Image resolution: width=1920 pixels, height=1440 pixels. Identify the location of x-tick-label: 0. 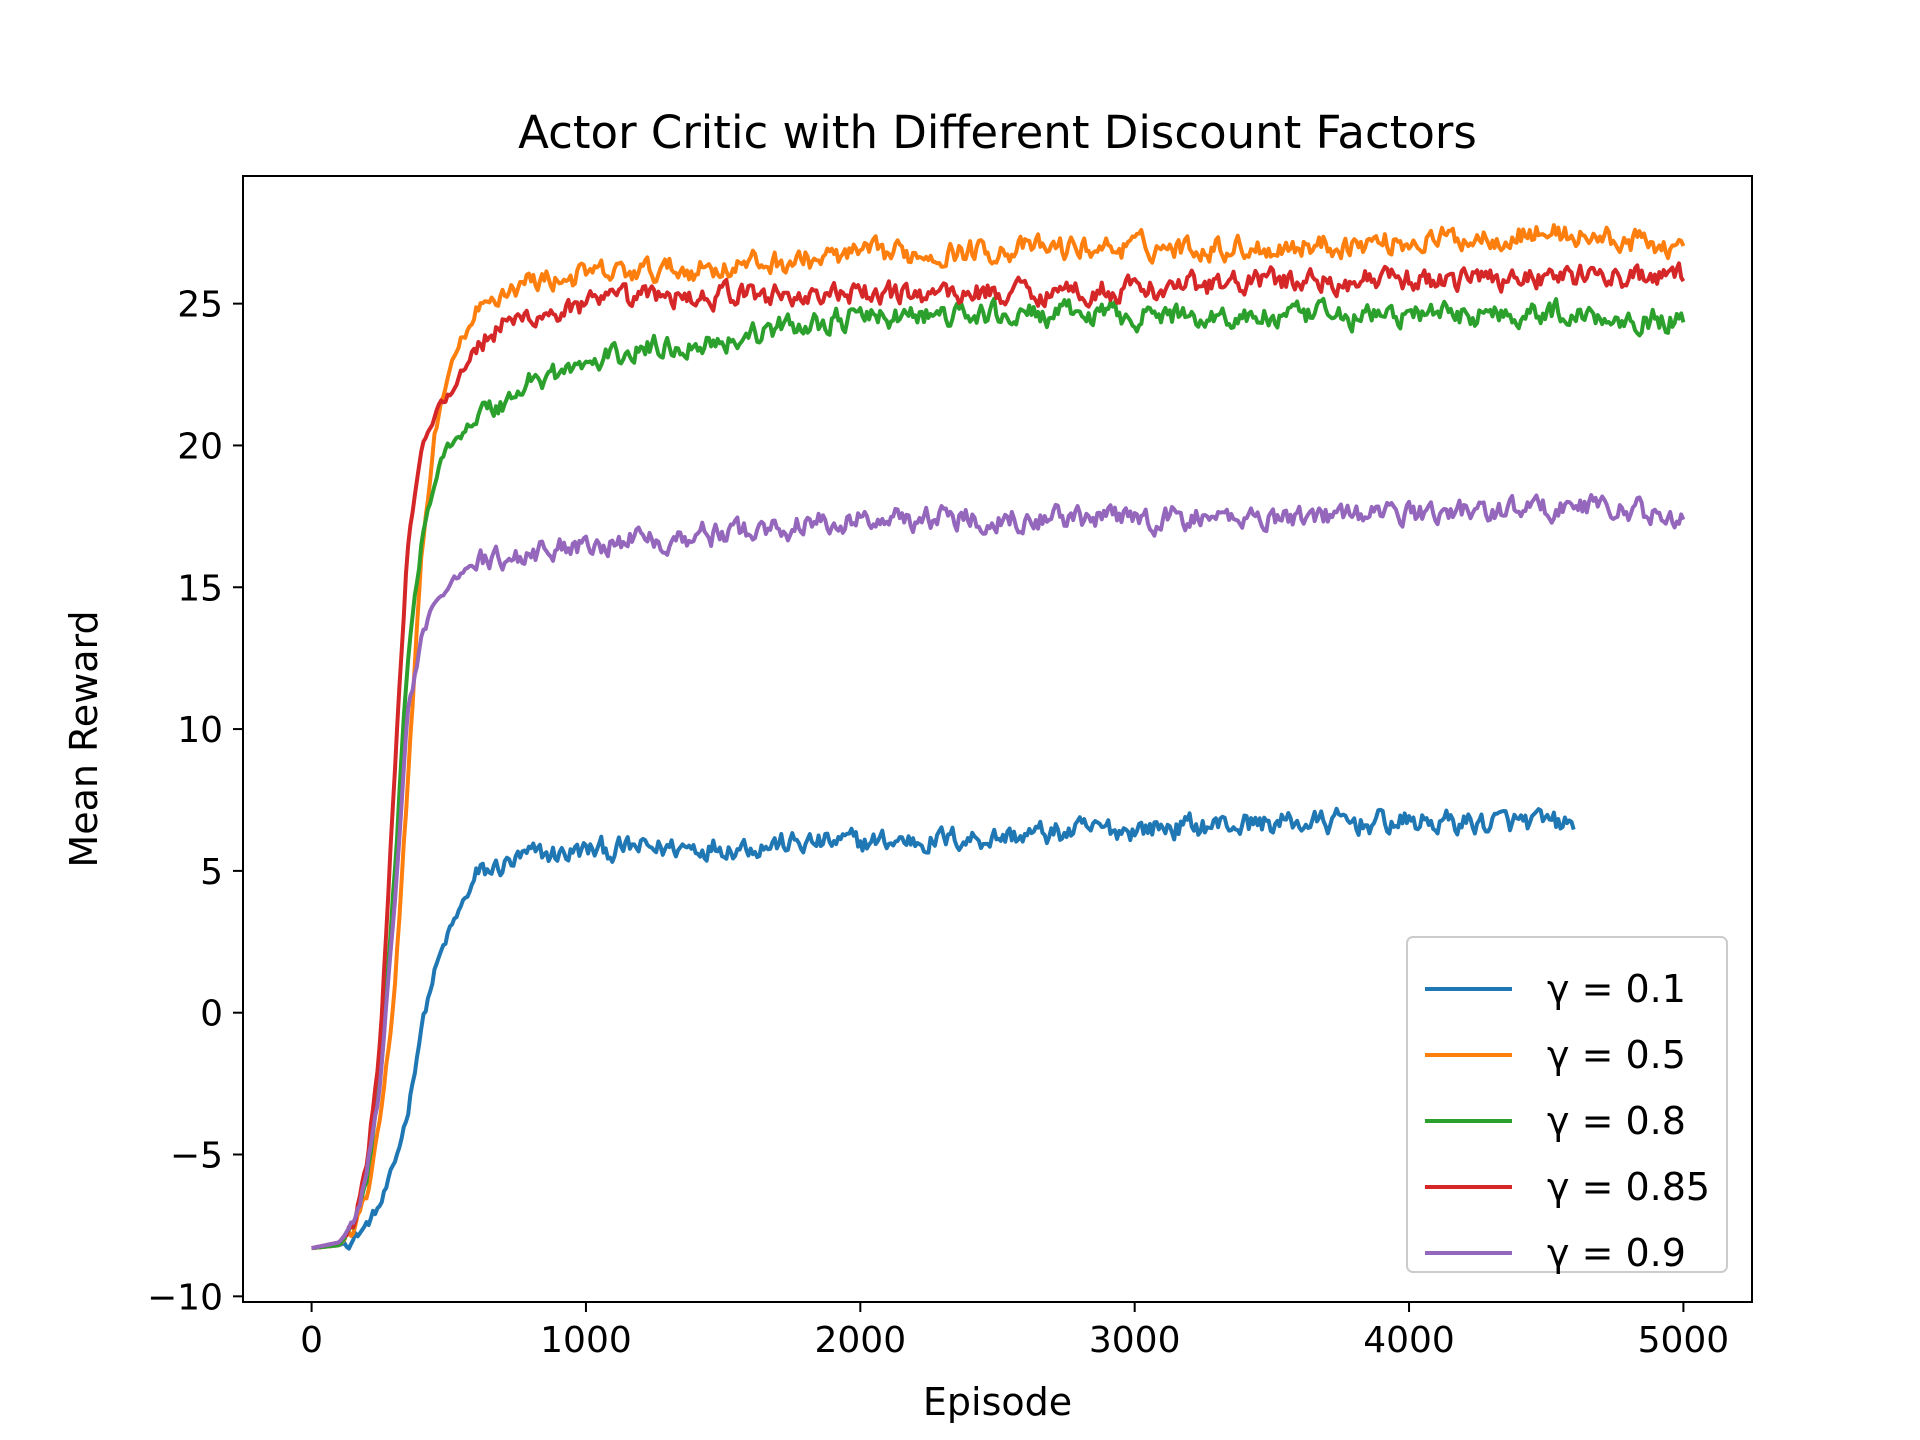
(311, 1340).